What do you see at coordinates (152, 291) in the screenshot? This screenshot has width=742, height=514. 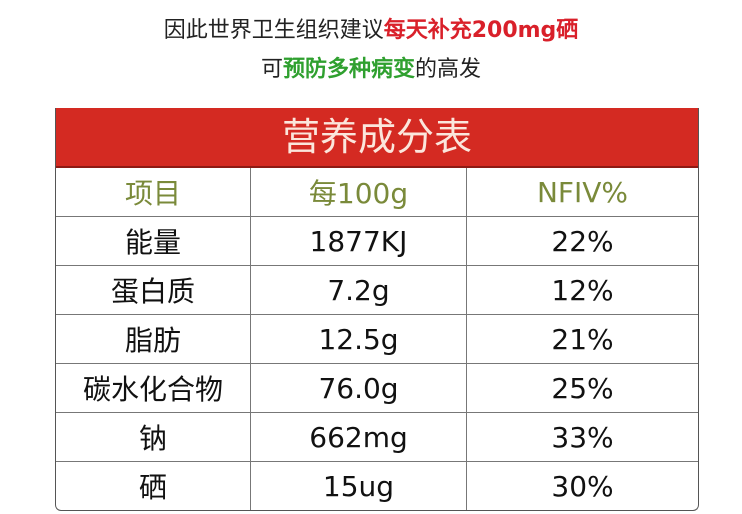 I see `table-cell: 蛋白质` at bounding box center [152, 291].